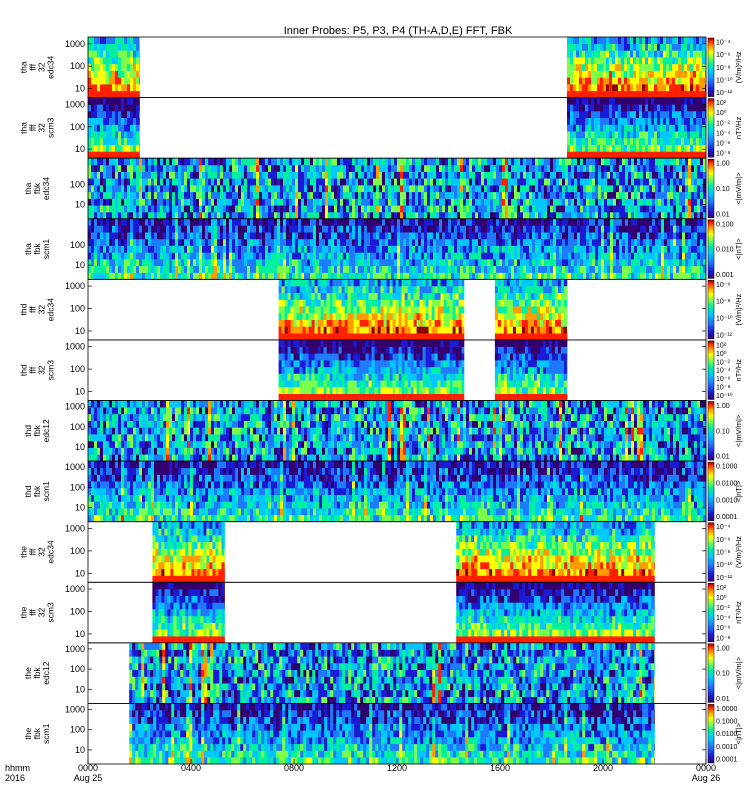 Image resolution: width=750 pixels, height=800 pixels. I want to click on y-tick-label: 1000, so click(75, 104).